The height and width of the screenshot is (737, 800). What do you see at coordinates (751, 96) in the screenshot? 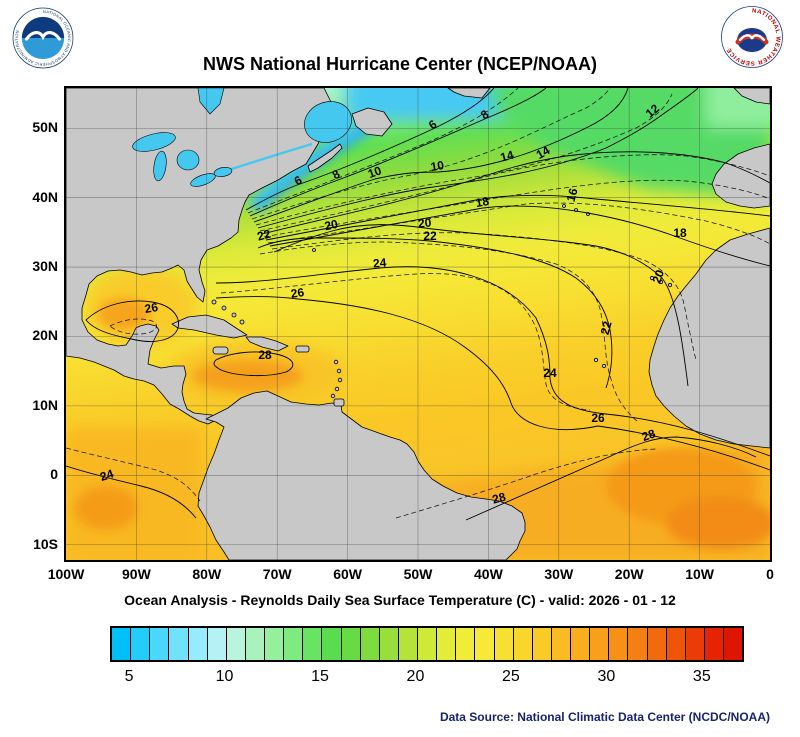
I see `land-british-isles` at bounding box center [751, 96].